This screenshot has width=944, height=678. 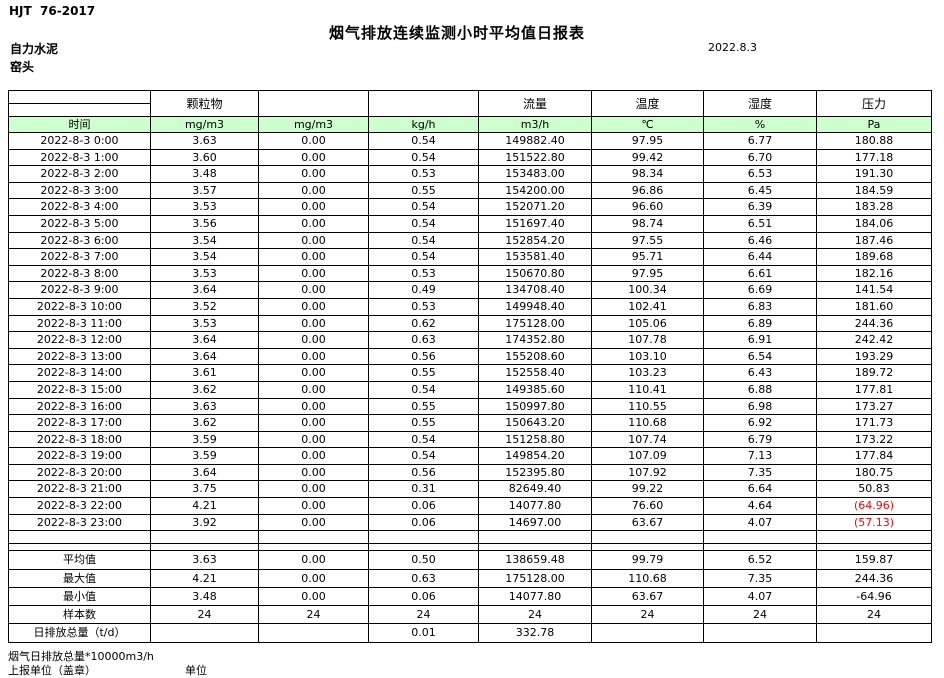 I want to click on spacer-rows, so click(x=470, y=541).